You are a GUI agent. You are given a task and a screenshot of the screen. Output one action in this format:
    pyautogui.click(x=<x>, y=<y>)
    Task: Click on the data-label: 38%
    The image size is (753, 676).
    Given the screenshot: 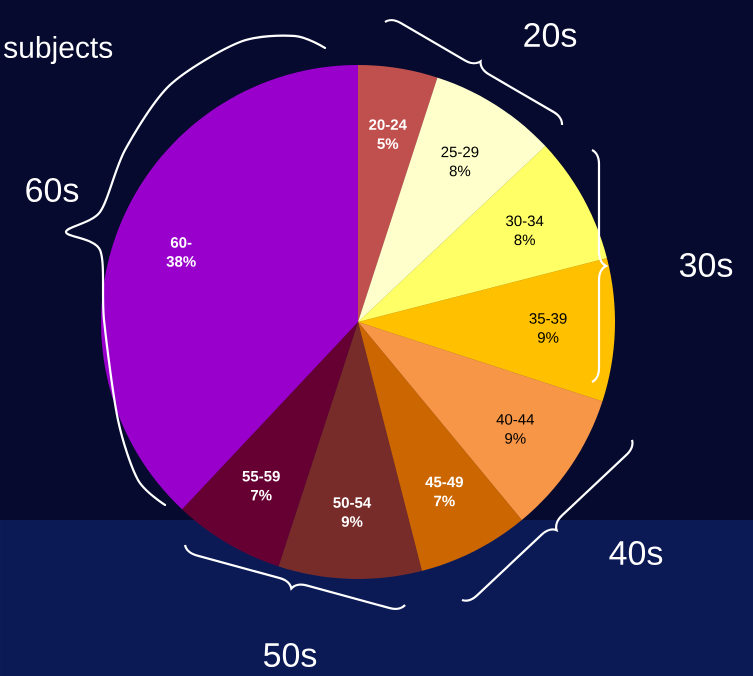 What is the action you would take?
    pyautogui.click(x=181, y=261)
    